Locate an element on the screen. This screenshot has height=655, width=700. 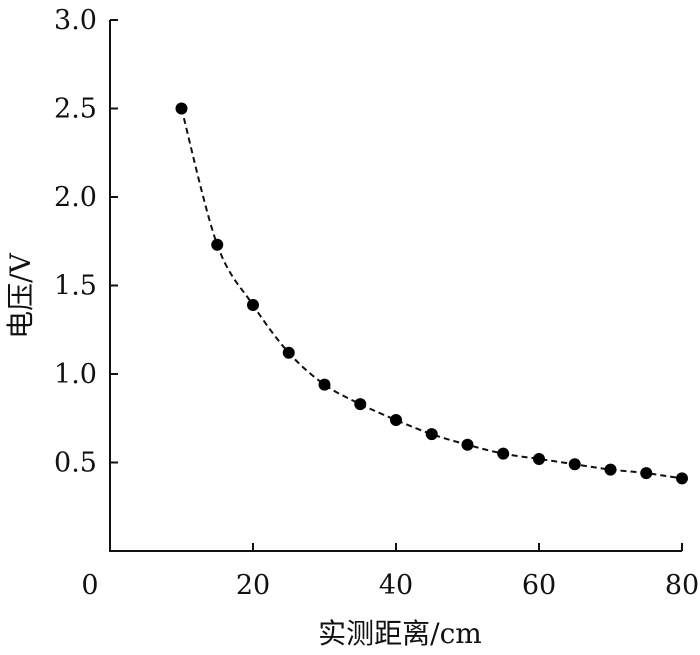
x-axis-label: 实测距离/cm is located at coordinates (400, 633).